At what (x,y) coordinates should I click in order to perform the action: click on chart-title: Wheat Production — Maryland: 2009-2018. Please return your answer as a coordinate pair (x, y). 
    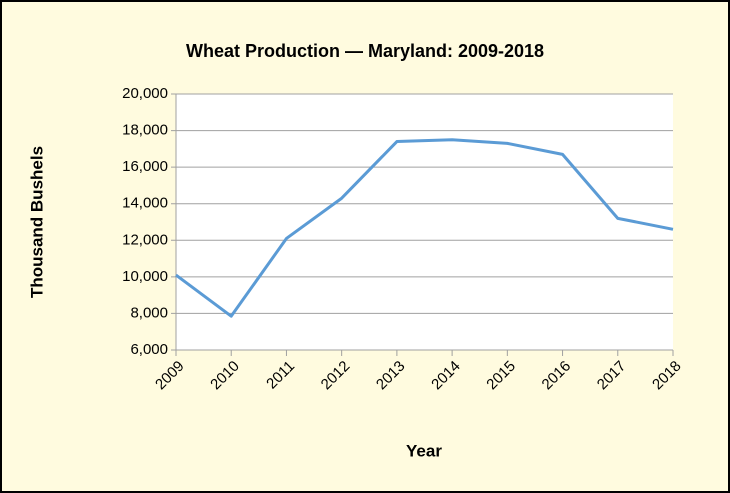
    Looking at the image, I should click on (365, 51).